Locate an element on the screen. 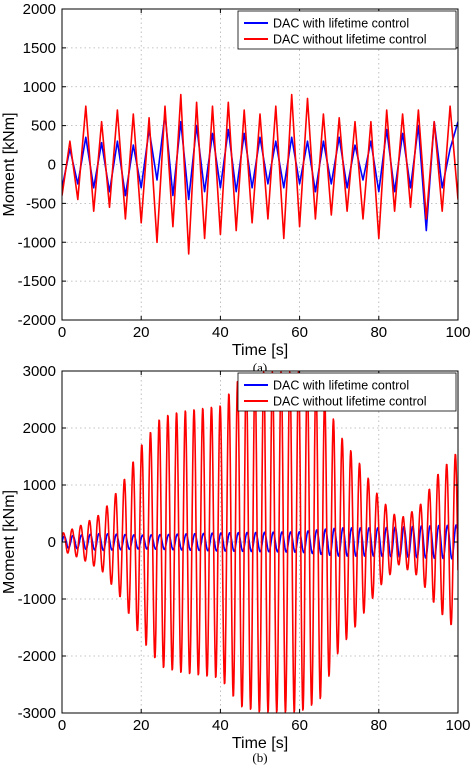 Image resolution: width=474 pixels, height=770 pixels. y-tick-label: -1500 is located at coordinates (37, 281).